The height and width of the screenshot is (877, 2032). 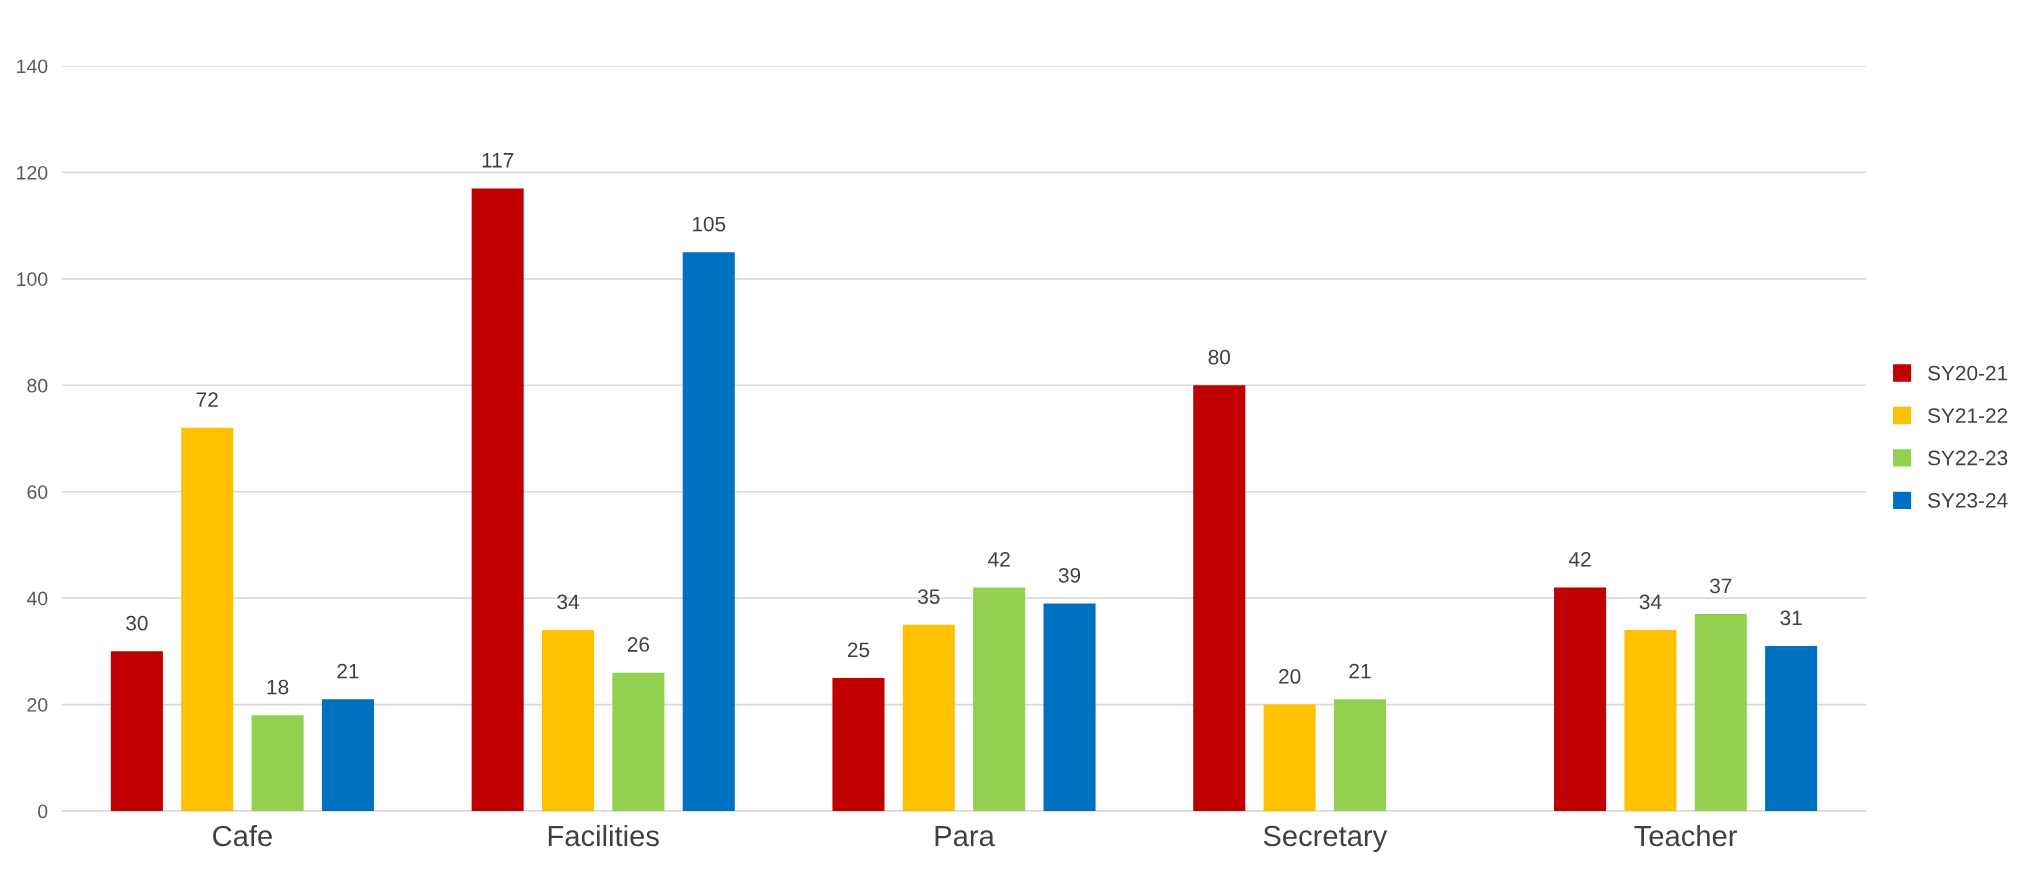 What do you see at coordinates (1791, 618) in the screenshot?
I see `data-label: 31` at bounding box center [1791, 618].